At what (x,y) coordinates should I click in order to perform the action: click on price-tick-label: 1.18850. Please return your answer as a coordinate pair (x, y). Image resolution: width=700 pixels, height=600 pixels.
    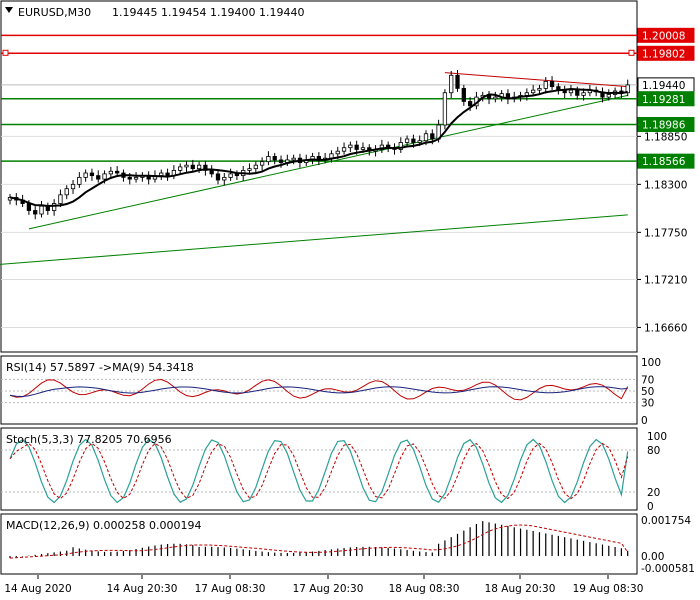
    Looking at the image, I should click on (665, 137).